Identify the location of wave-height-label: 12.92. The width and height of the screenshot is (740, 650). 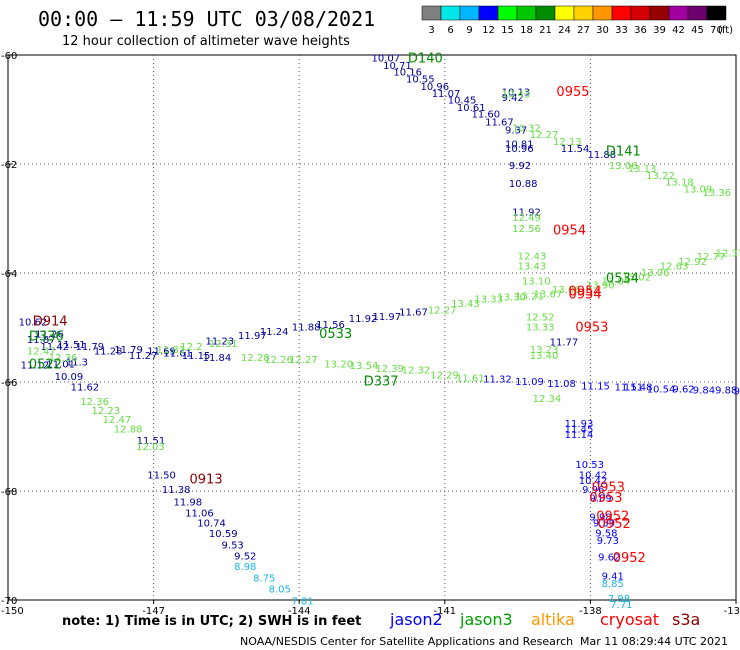
(692, 262).